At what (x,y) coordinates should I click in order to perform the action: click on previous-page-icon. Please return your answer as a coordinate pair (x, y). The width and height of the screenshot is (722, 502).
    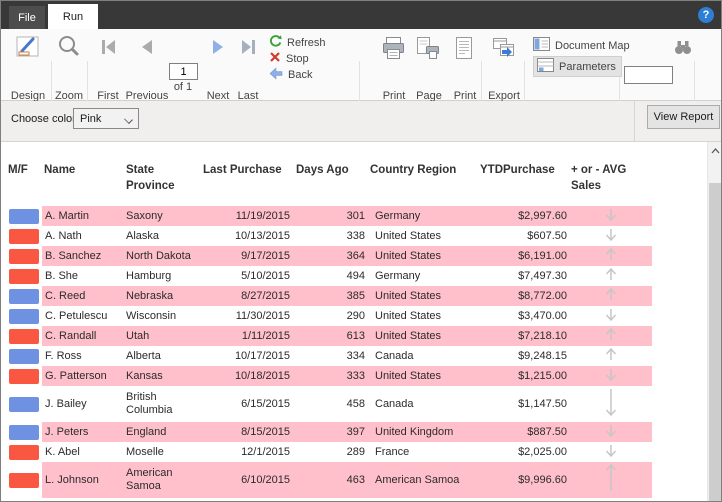
    Looking at the image, I should click on (147, 49).